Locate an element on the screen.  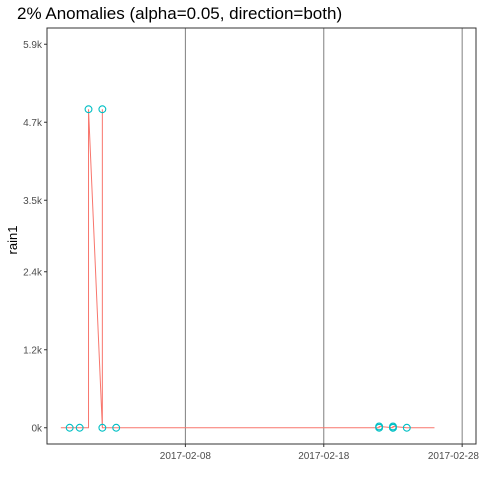
y-tick-label: 3.5k is located at coordinates (33, 201).